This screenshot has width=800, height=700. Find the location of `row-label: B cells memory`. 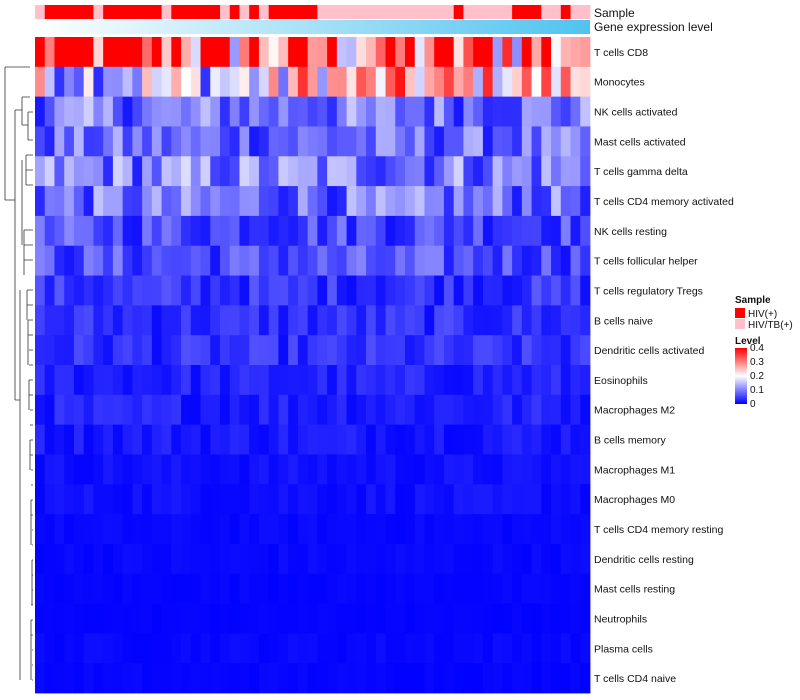

row-label: B cells memory is located at coordinates (630, 441).